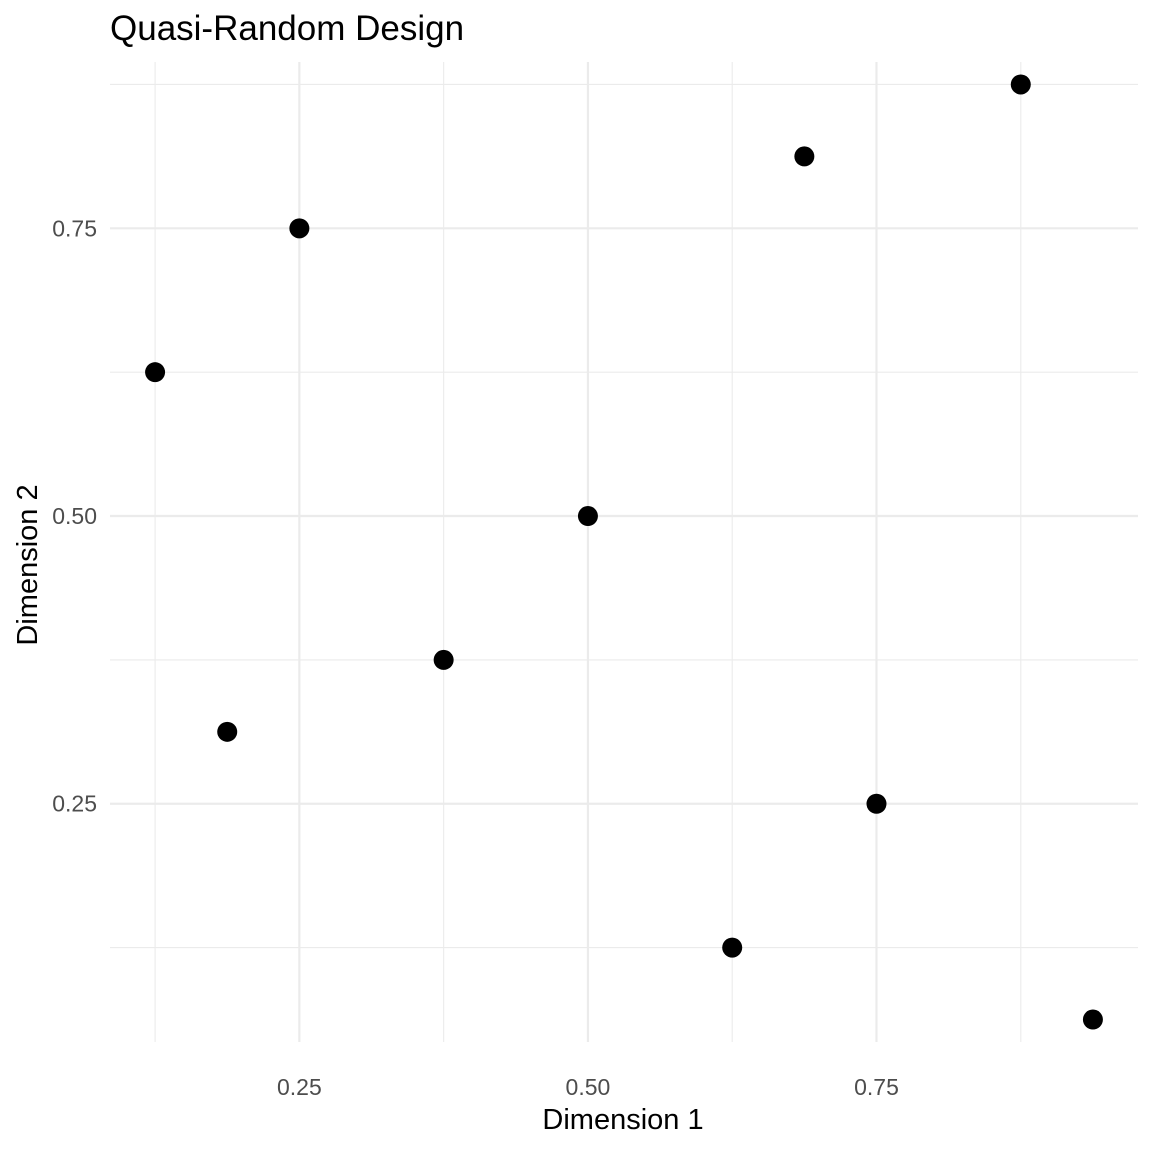  I want to click on x-tick-label-1: 0.50, so click(588, 1087).